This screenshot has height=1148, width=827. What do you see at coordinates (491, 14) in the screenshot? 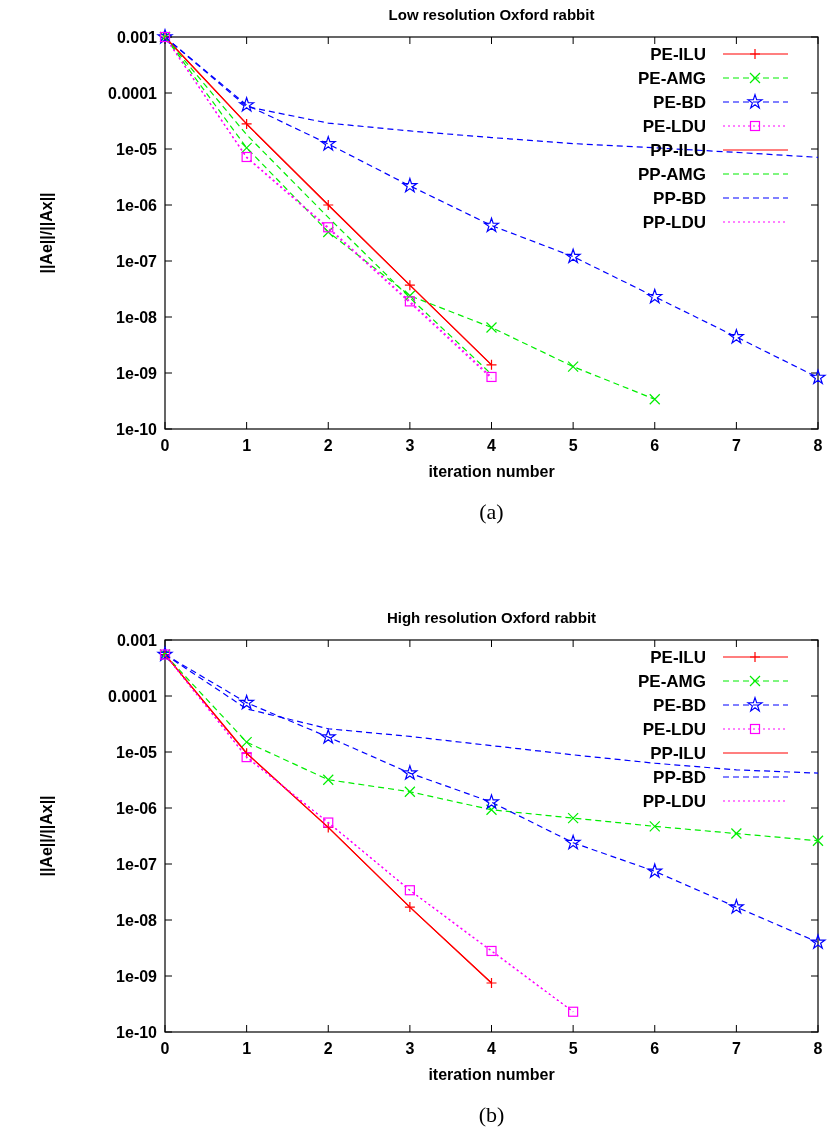
I see `chart-title: Low resolution Oxford rabbit` at bounding box center [491, 14].